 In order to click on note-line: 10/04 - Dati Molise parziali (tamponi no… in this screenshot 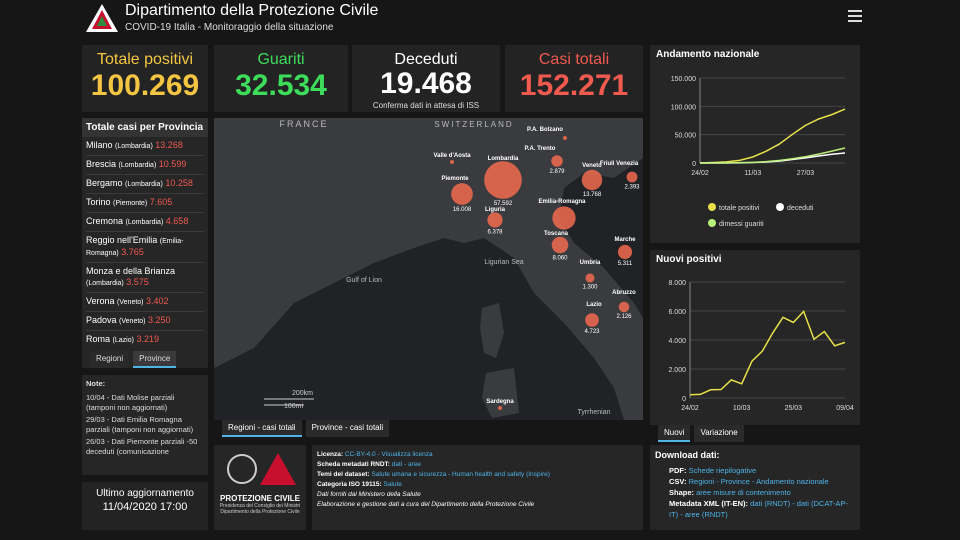, I will do `click(130, 402)`.